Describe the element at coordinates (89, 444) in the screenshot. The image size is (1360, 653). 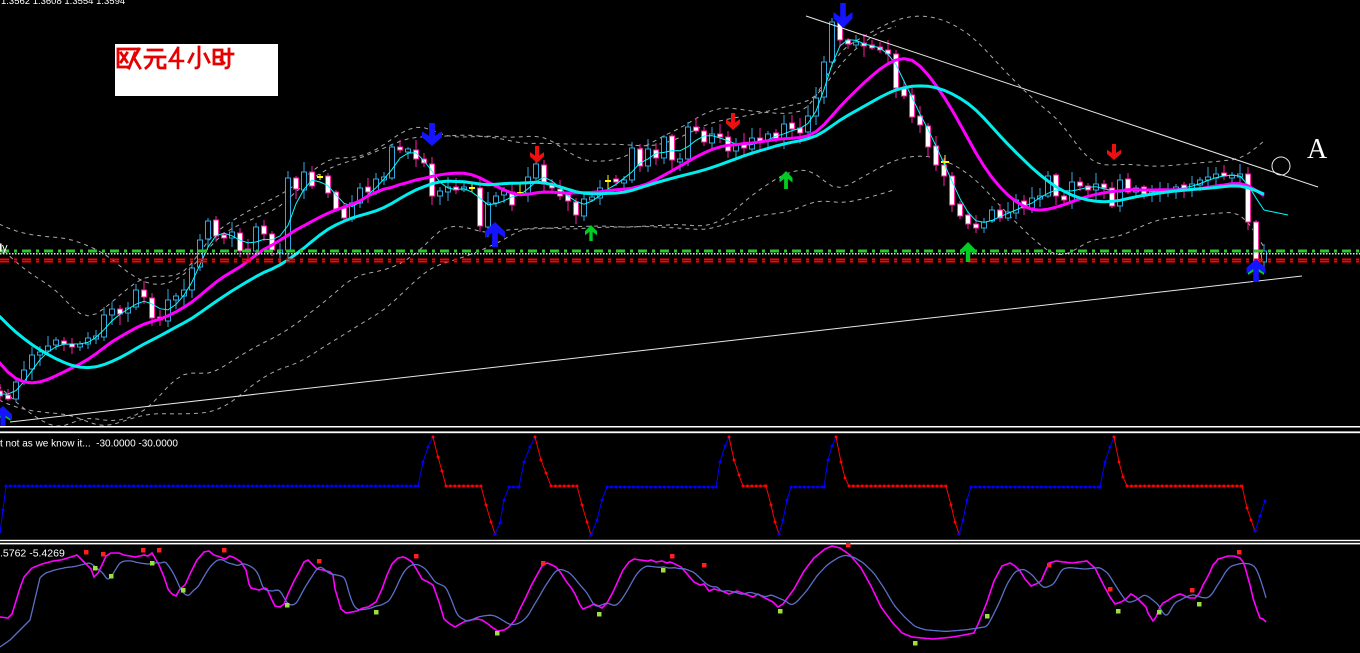
I see `svg-text:t not as we know it... -30.00: t not as we know it... -30.0000 -30.0000` at that location.